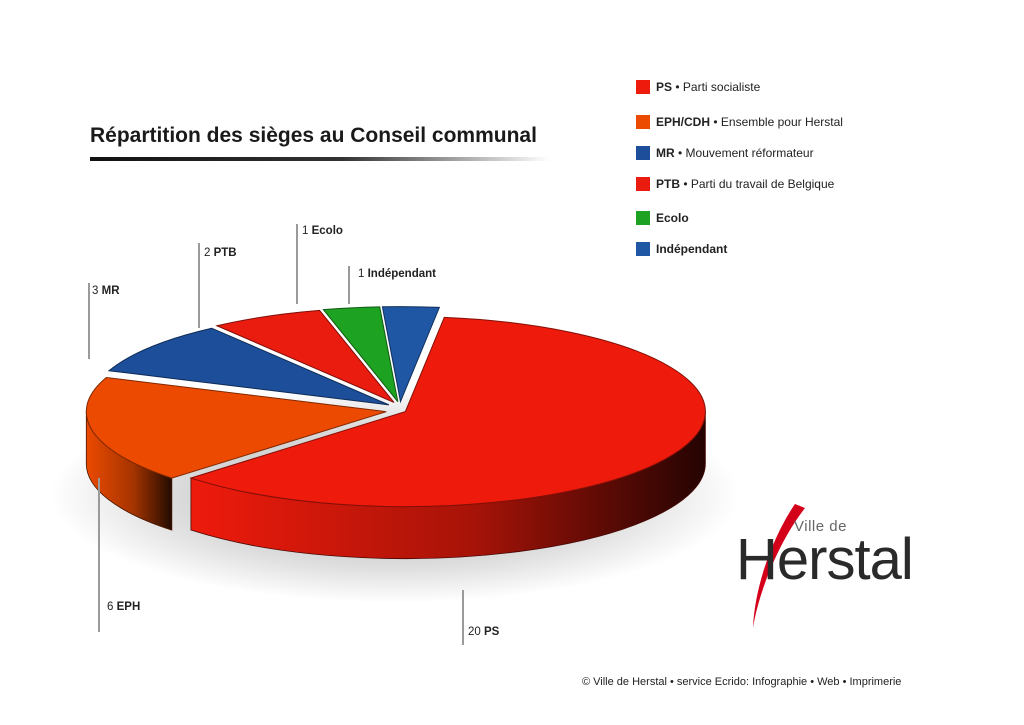 This screenshot has height=725, width=1024. Describe the element at coordinates (305, 231) in the screenshot. I see `callout-ecolo-value: 1` at that location.